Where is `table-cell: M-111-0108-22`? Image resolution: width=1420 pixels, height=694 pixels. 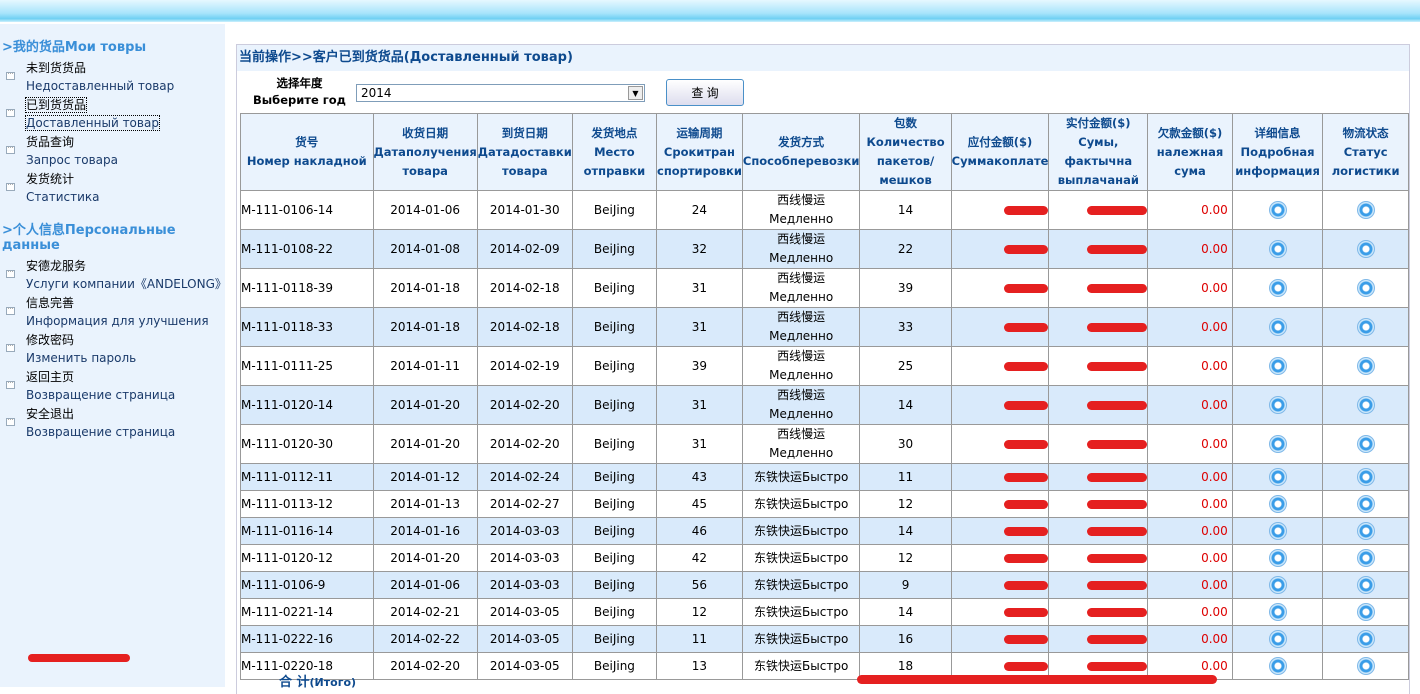 table-cell: M-111-0108-22 is located at coordinates (307, 249).